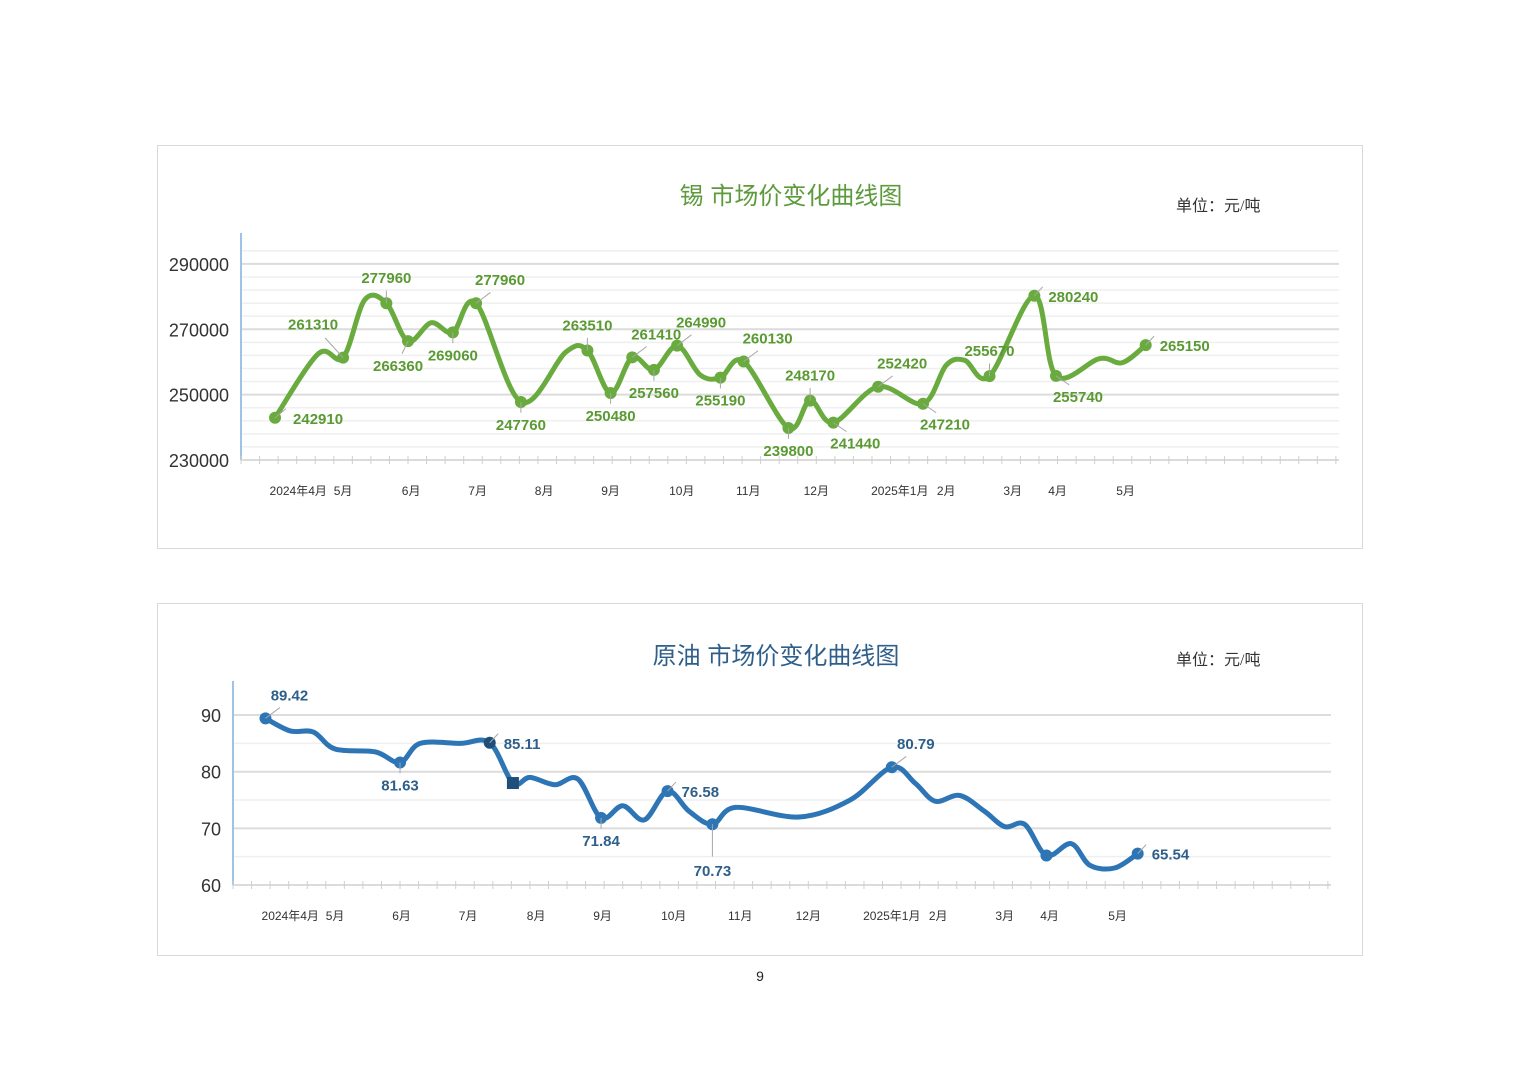  What do you see at coordinates (313, 325) in the screenshot?
I see `data-label: 261310` at bounding box center [313, 325].